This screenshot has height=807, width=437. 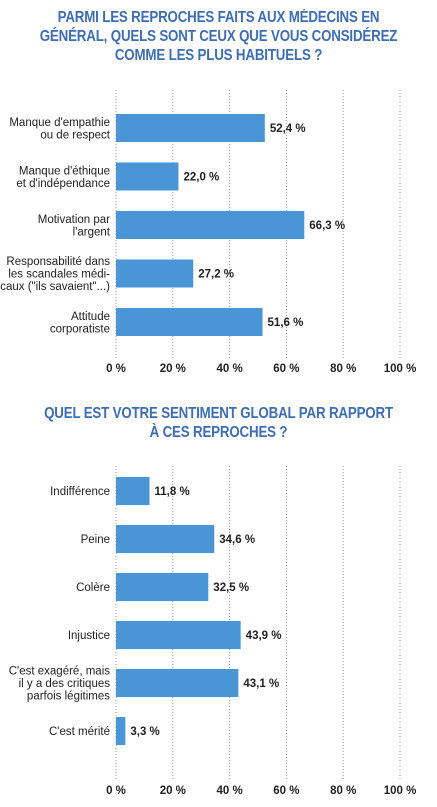 I want to click on category-label: Responsabilité dans, so click(x=58, y=262).